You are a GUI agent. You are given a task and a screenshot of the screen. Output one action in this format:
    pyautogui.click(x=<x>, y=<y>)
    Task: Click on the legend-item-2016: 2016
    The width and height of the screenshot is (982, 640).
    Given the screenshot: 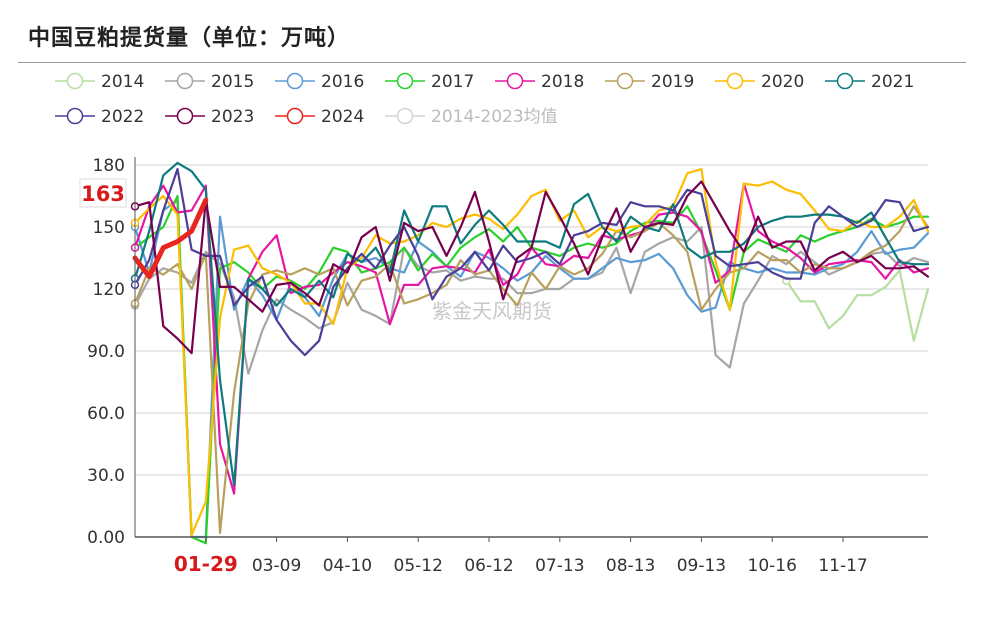 What is the action you would take?
    pyautogui.click(x=319, y=82)
    